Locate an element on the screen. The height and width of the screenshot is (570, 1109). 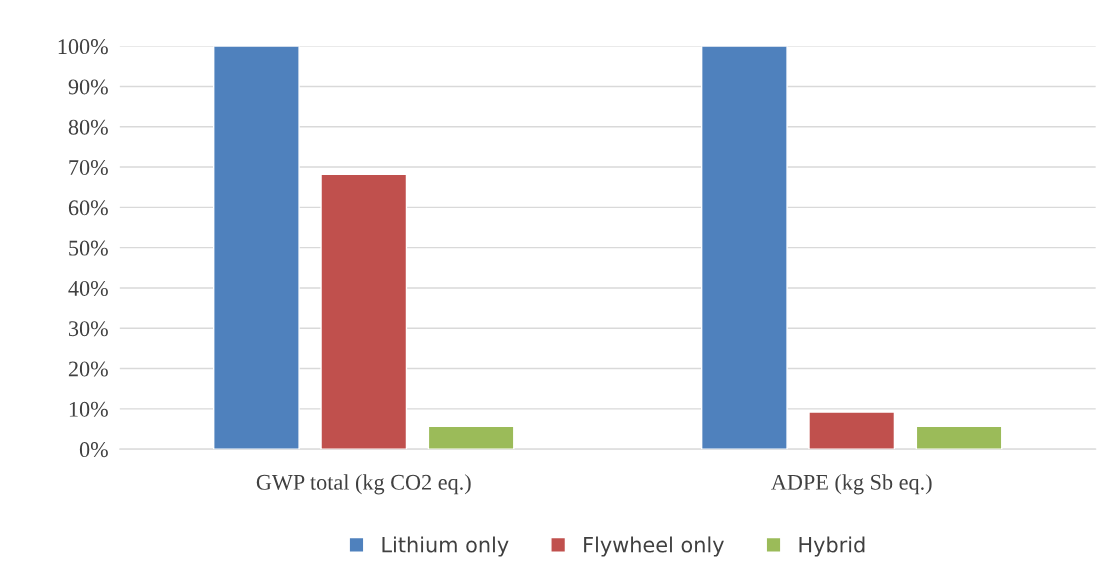
y-tick-label: 100% is located at coordinates (83, 47).